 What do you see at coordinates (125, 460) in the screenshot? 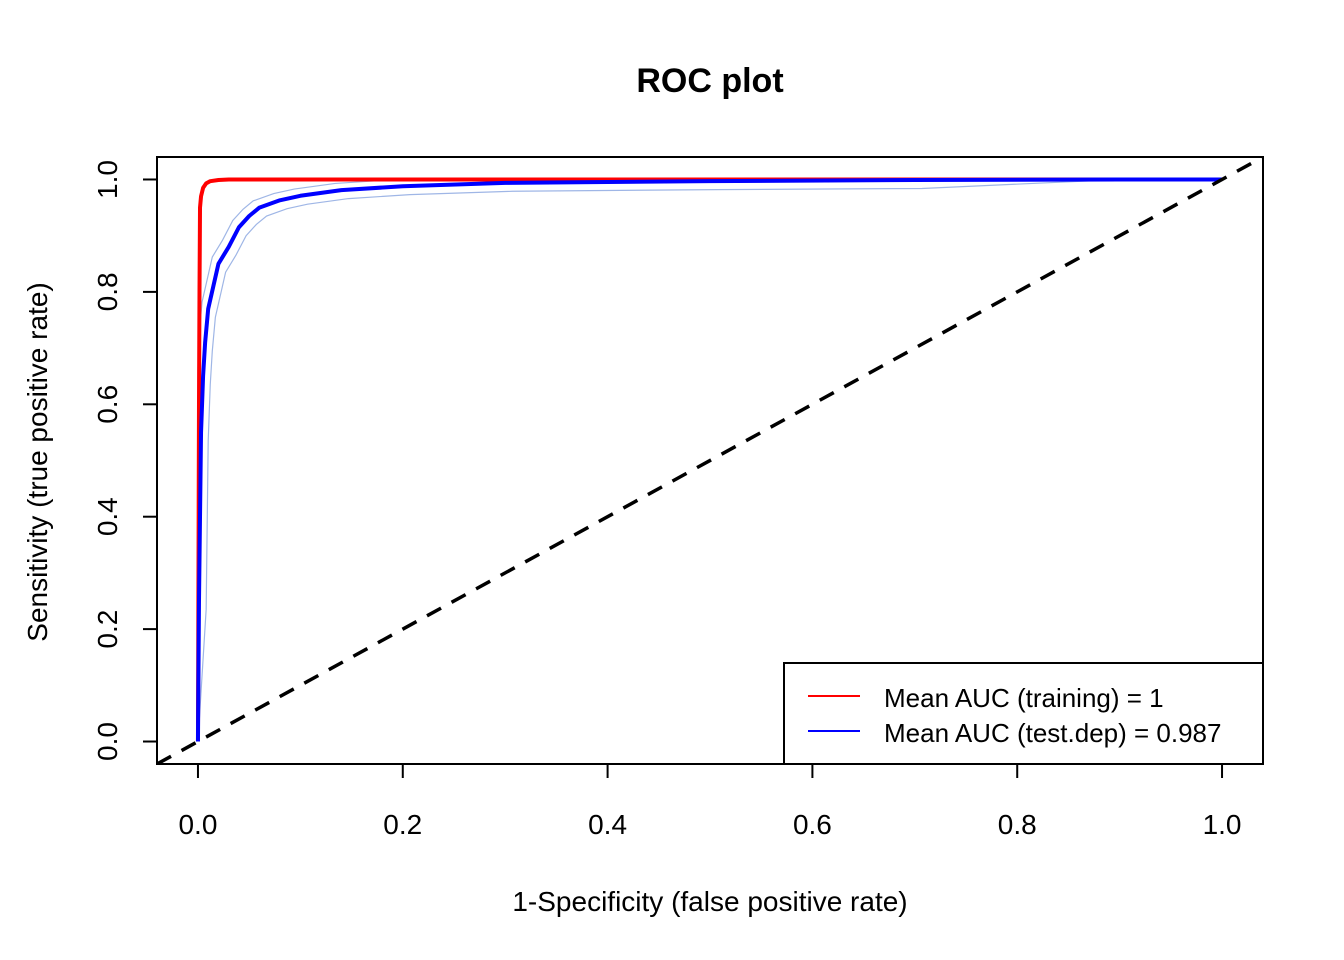
I see `y-axis: 0.0 0.2 0.4 0.6 0.8 1.0` at bounding box center [125, 460].